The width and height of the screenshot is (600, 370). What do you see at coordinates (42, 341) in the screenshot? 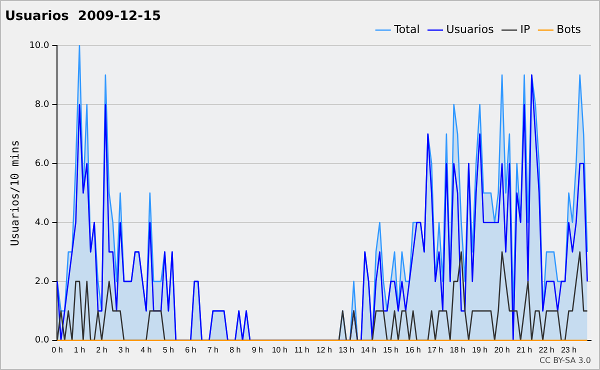
I see `y-tick-label: 0.0` at bounding box center [42, 341].